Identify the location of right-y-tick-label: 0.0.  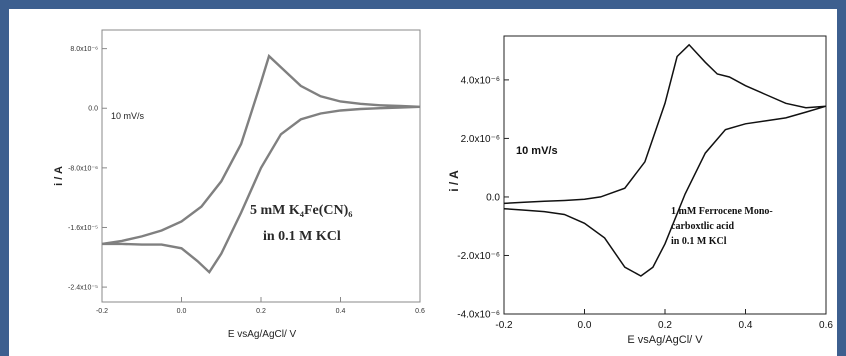
(493, 197).